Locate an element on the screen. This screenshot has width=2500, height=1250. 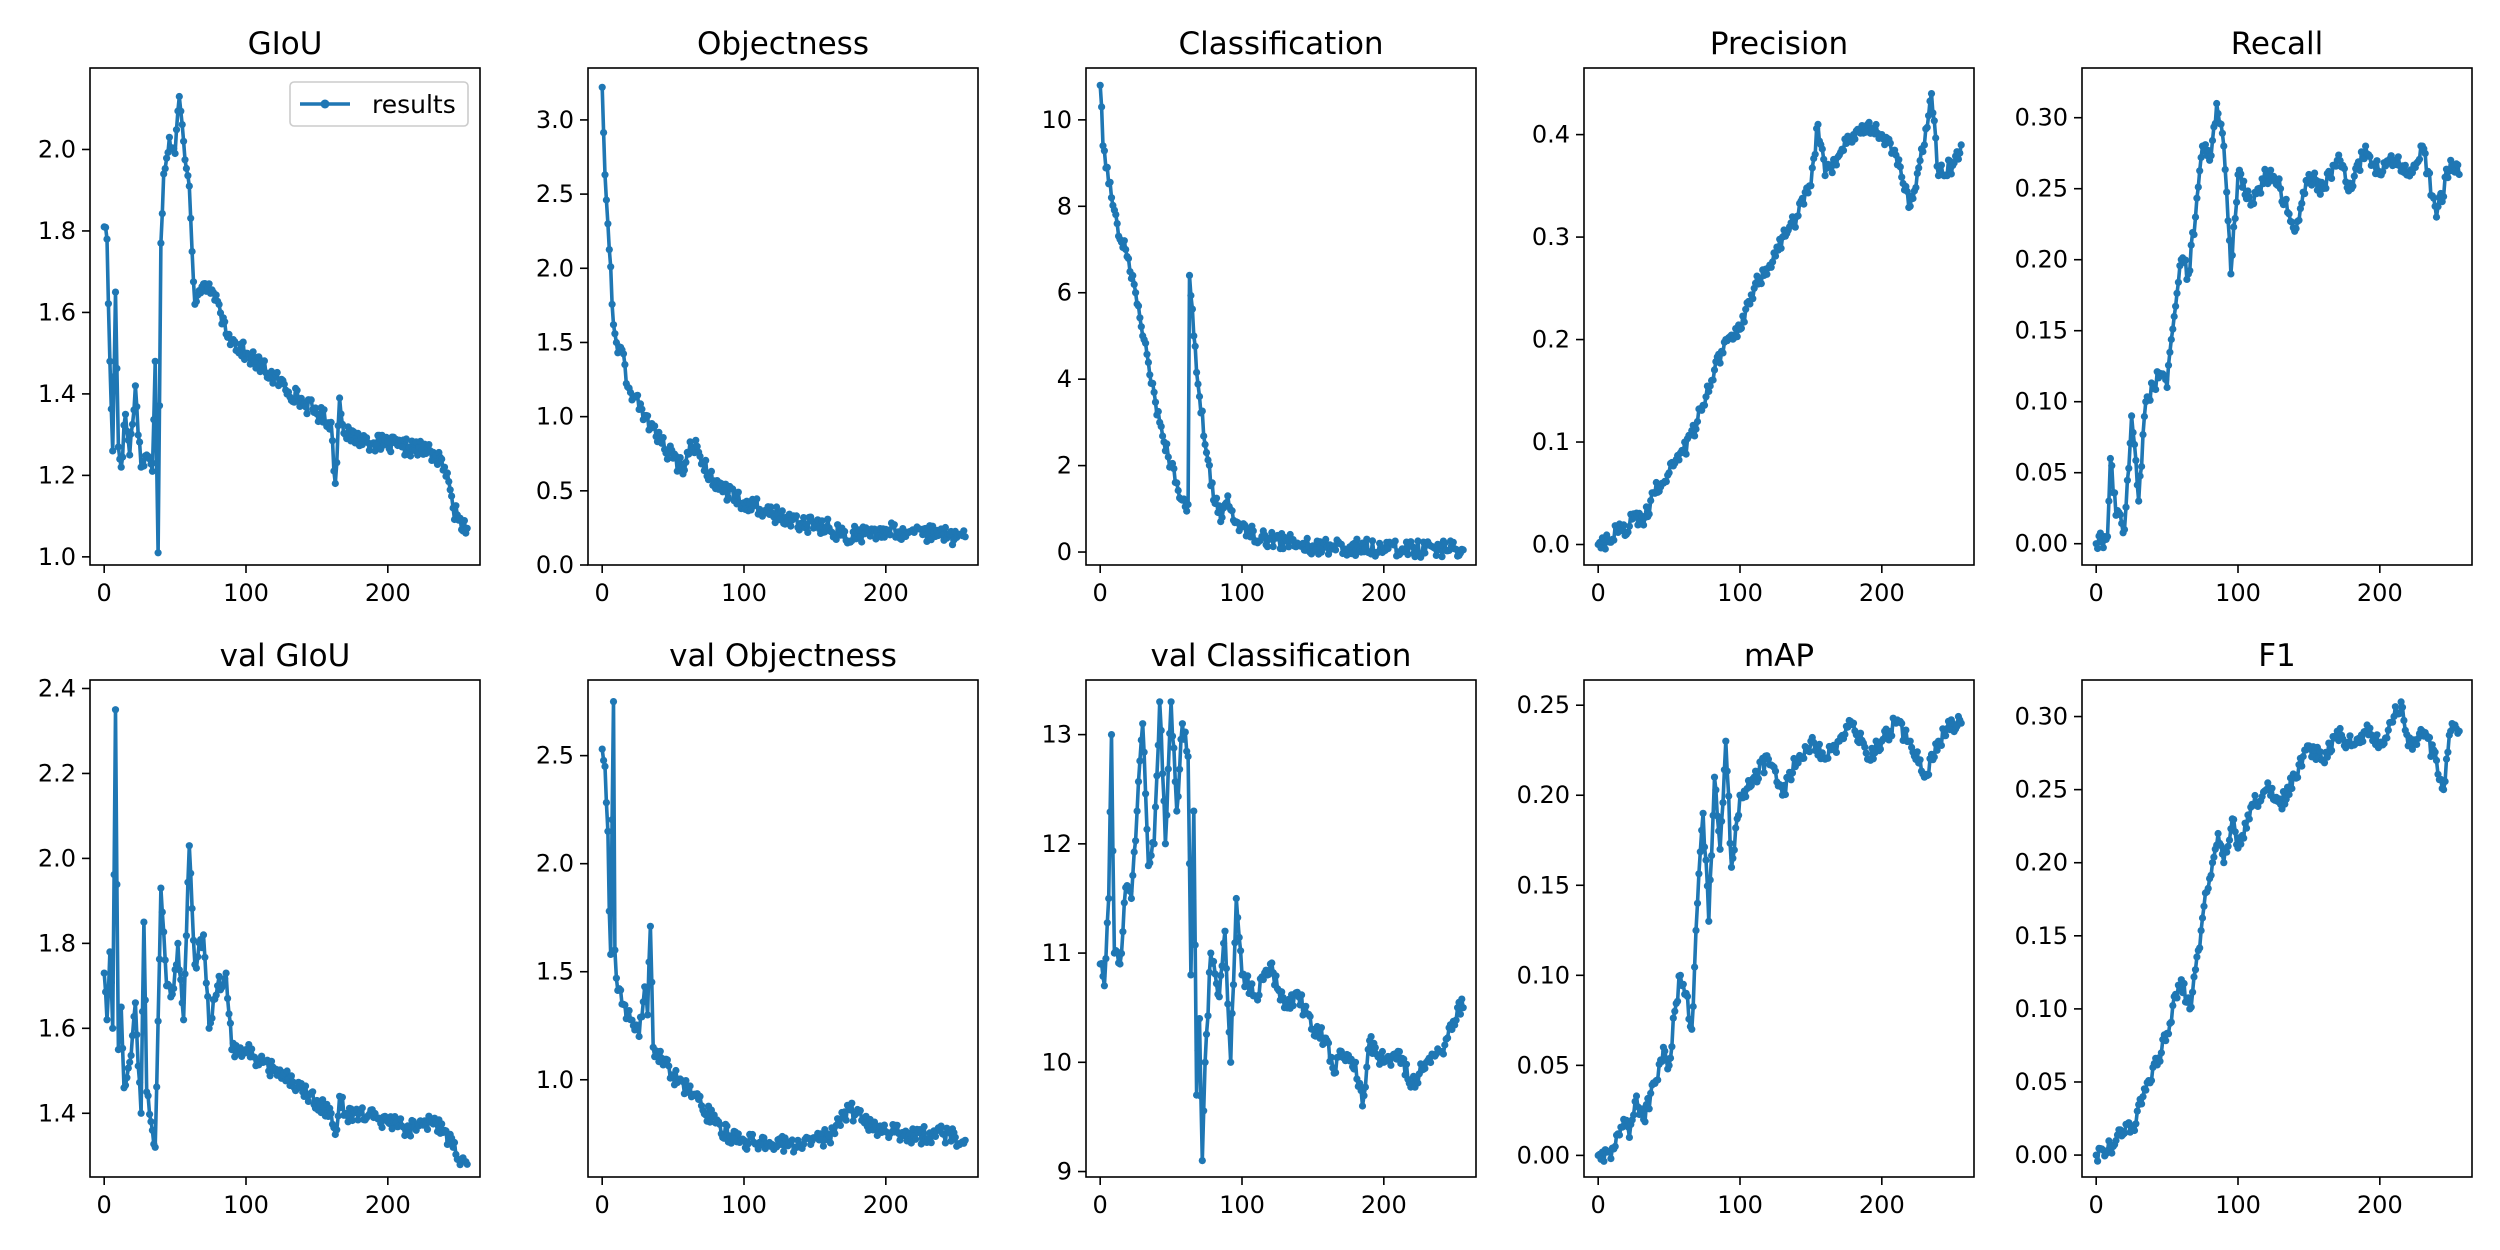
subplot-val-objectness: val Objectness 0 100 200 1.0 1.5 2.0 2.5 is located at coordinates (757, 928).